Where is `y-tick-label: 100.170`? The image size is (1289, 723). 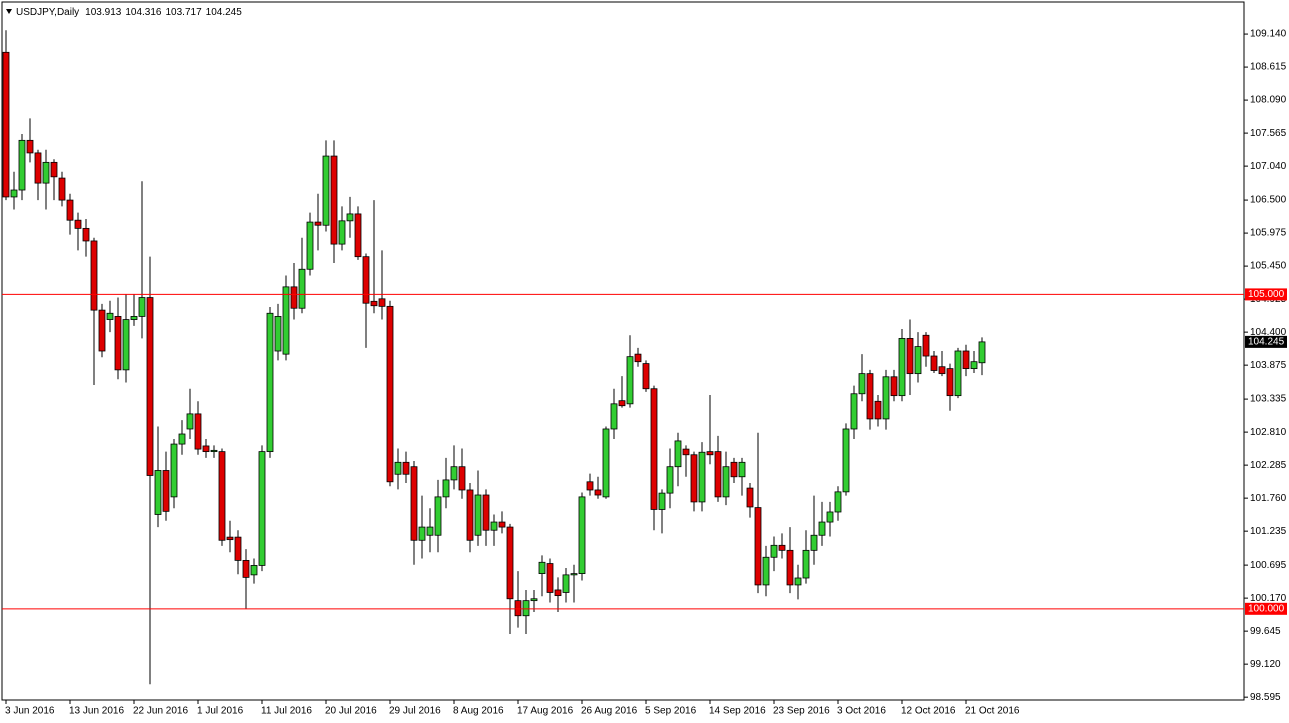
y-tick-label: 100.170 is located at coordinates (1268, 598).